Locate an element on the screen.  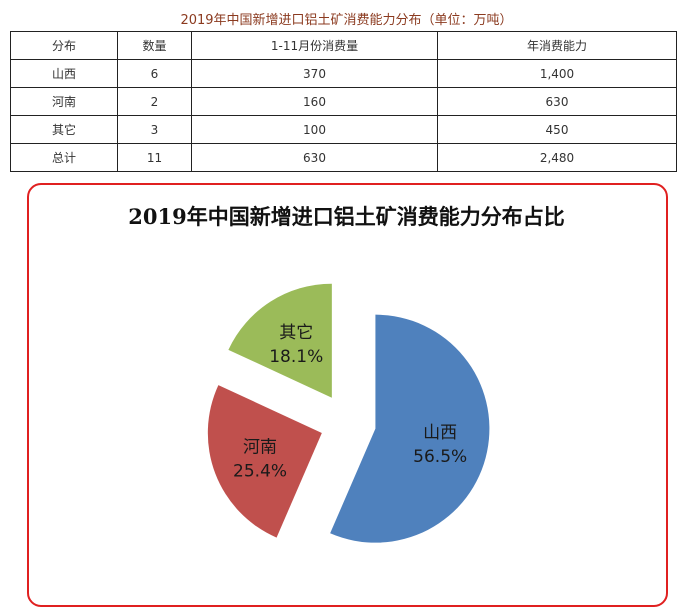
slice-category-label: 河南 is located at coordinates (260, 448).